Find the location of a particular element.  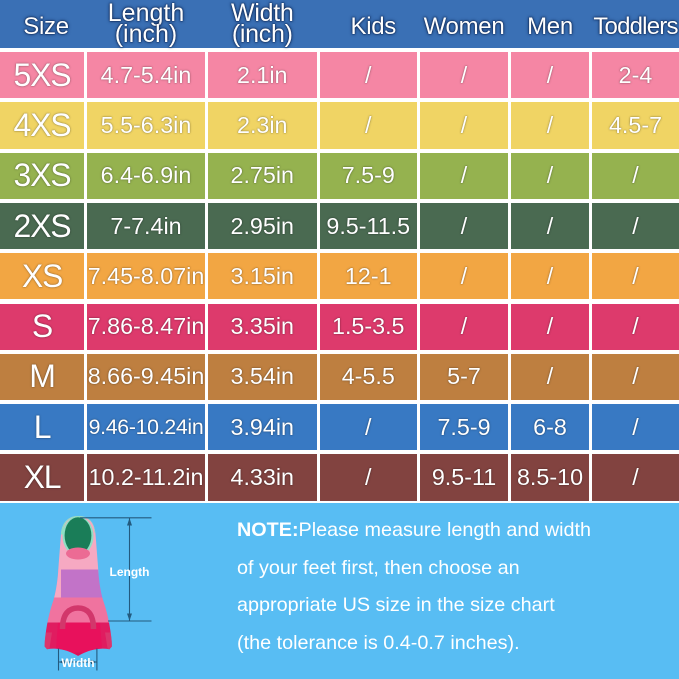

svg-text: Length is located at coordinates (130, 572).